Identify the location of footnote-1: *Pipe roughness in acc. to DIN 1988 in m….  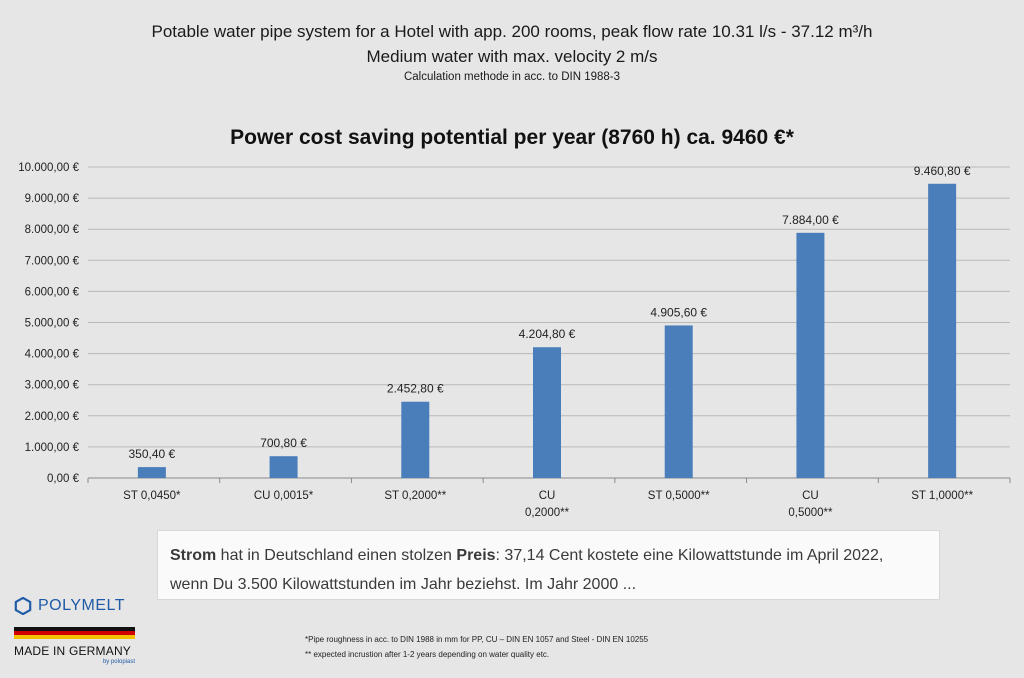
(477, 639).